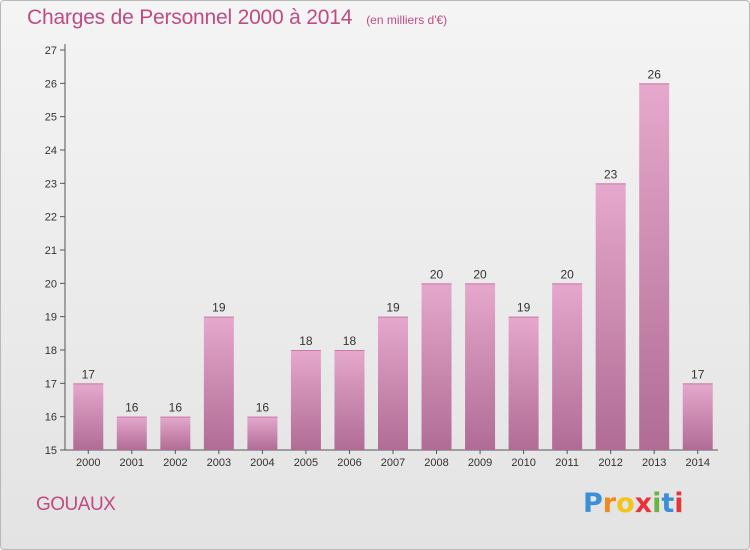  What do you see at coordinates (610, 463) in the screenshot?
I see `x-tick-label: 2012` at bounding box center [610, 463].